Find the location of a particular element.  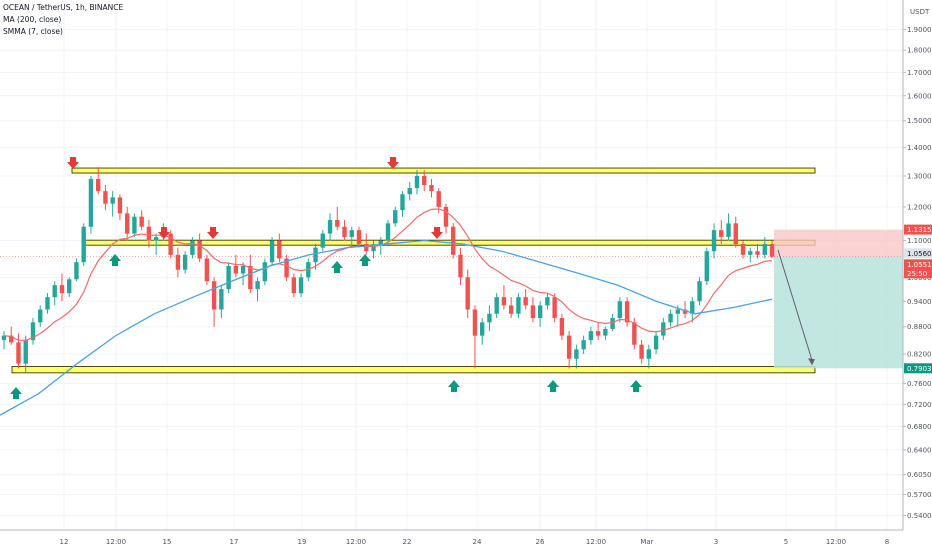

y-tick-label: 1.2000 is located at coordinates (919, 207).